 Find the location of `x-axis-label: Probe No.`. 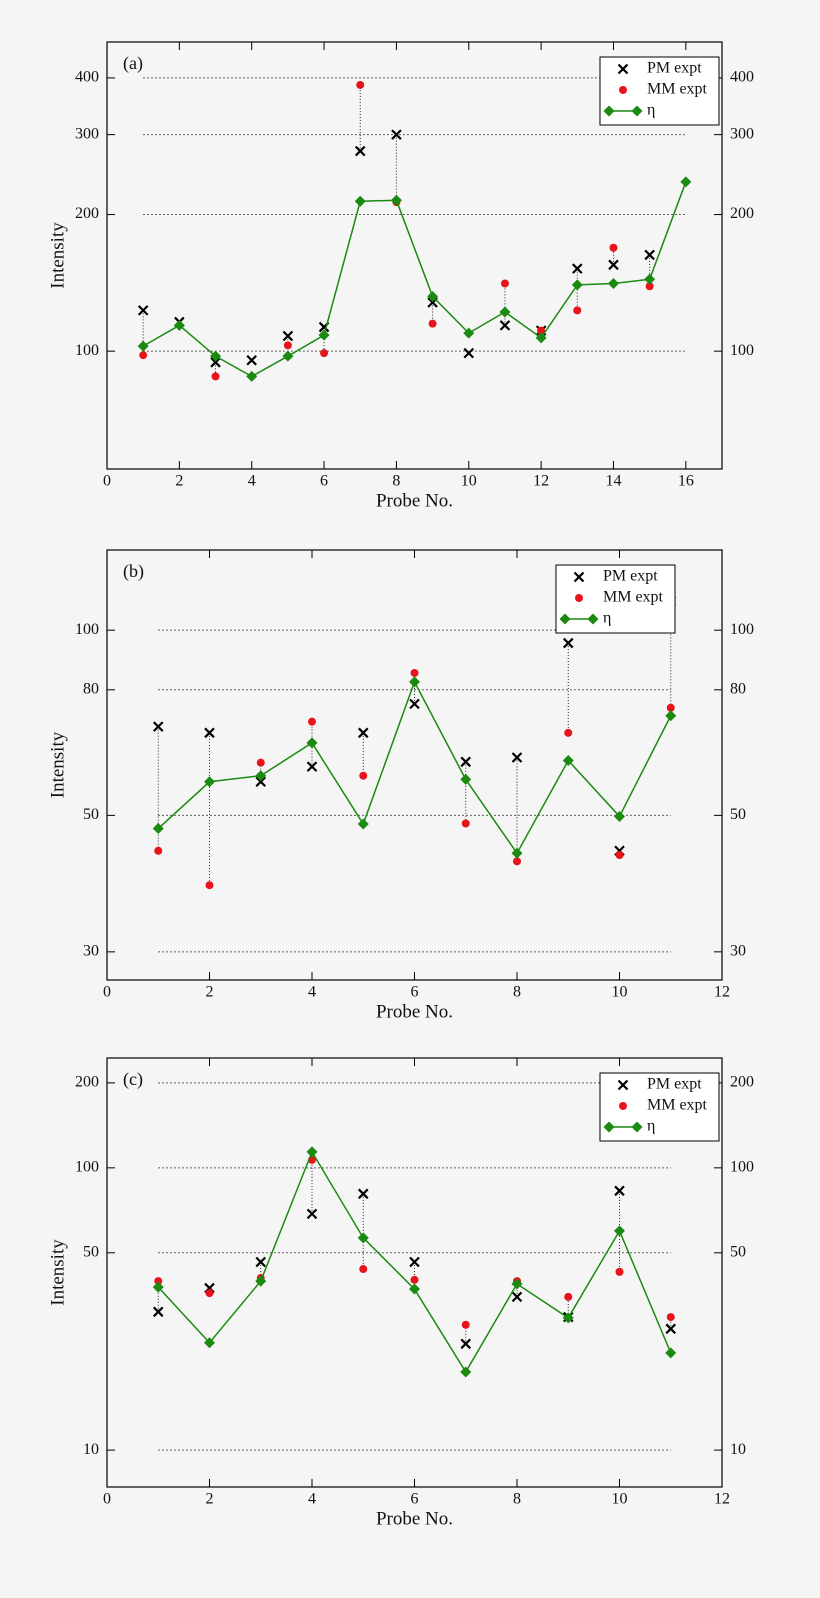

x-axis-label: Probe No. is located at coordinates (414, 1011).